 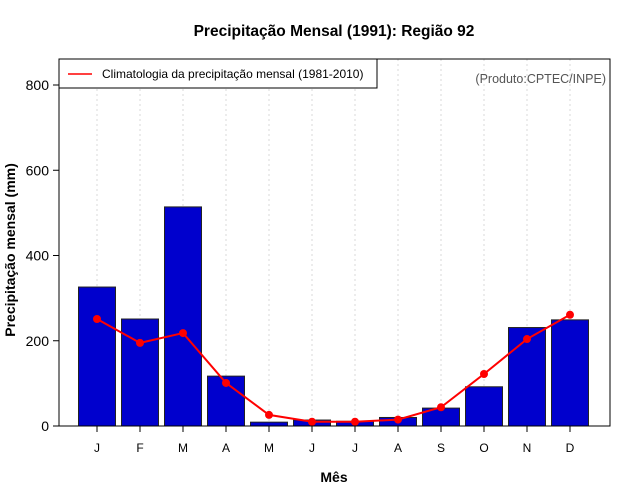 I want to click on x-tick-label: D, so click(x=570, y=448).